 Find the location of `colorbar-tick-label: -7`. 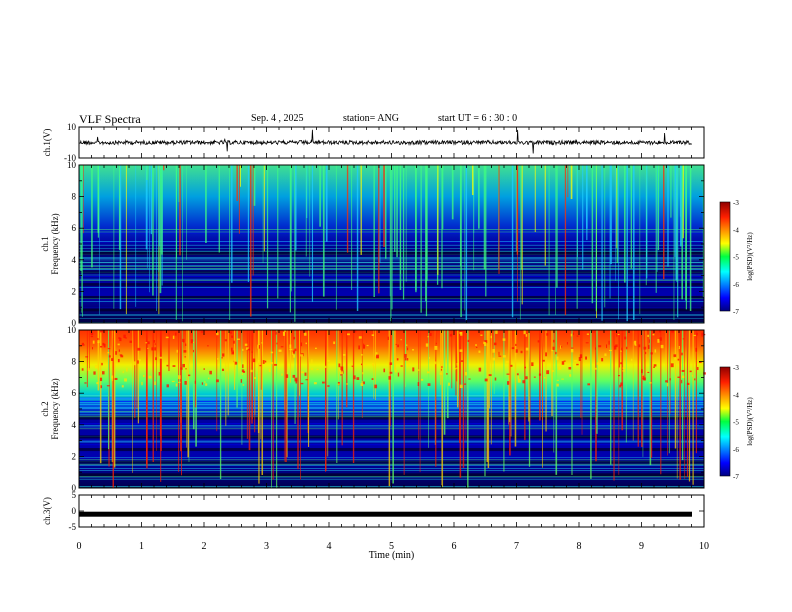

colorbar-tick-label: -7 is located at coordinates (736, 477).